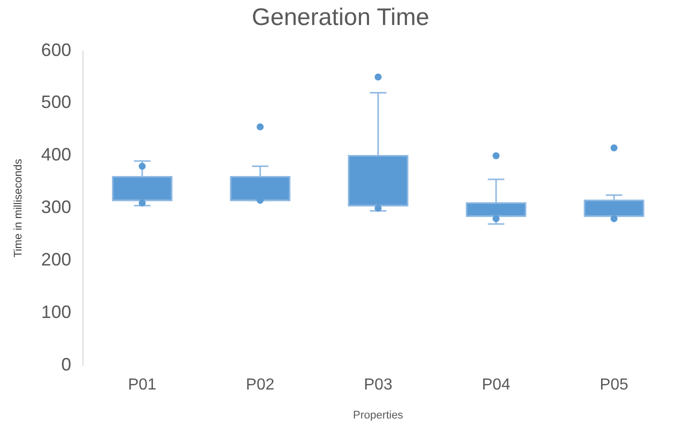  I want to click on y-axis-title: Time in milliseconds, so click(18, 208).